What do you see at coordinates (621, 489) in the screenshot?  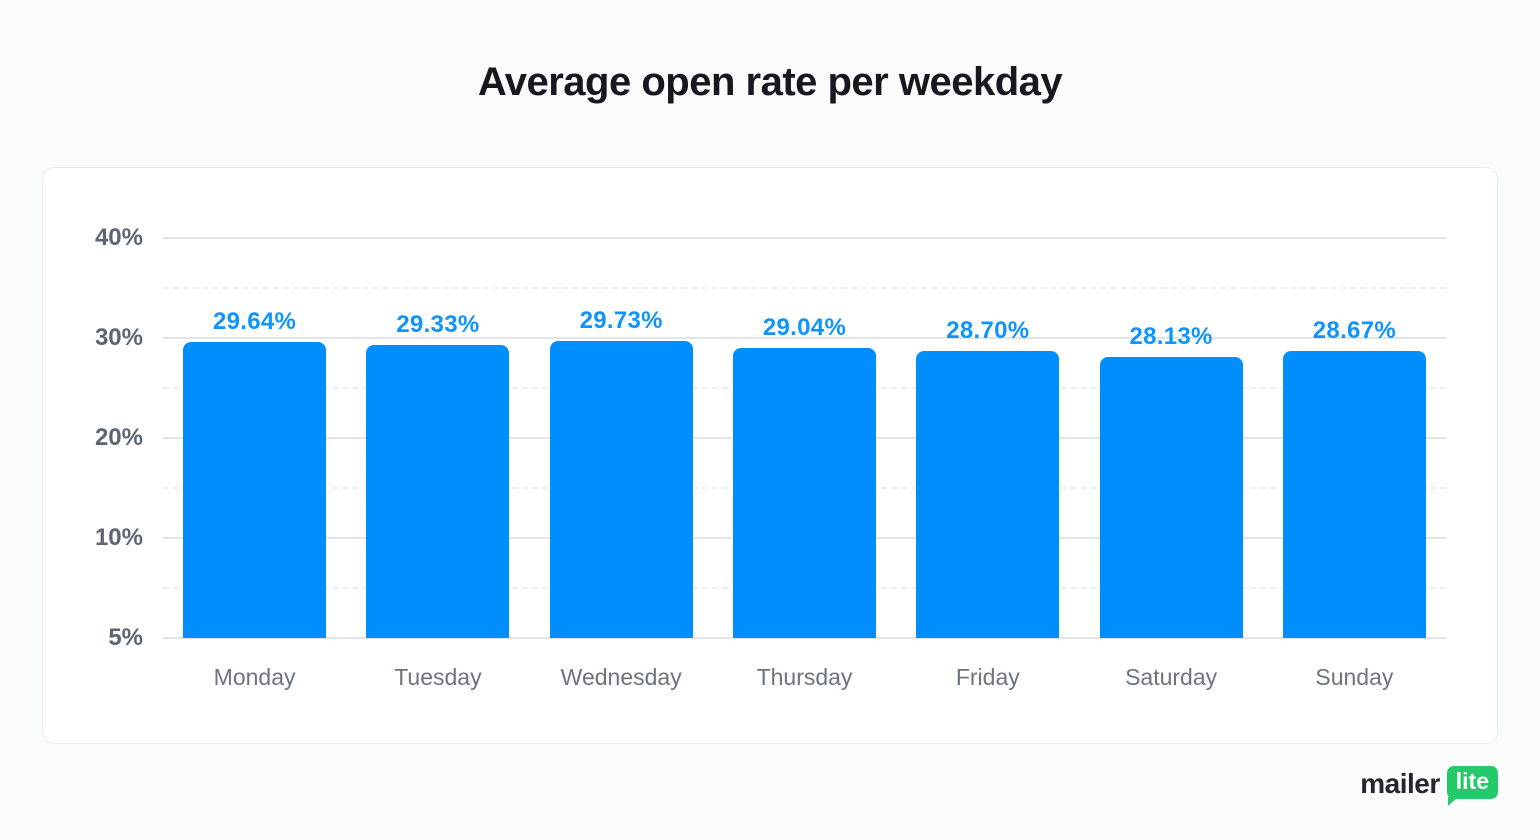 I see `bar-wednesday` at bounding box center [621, 489].